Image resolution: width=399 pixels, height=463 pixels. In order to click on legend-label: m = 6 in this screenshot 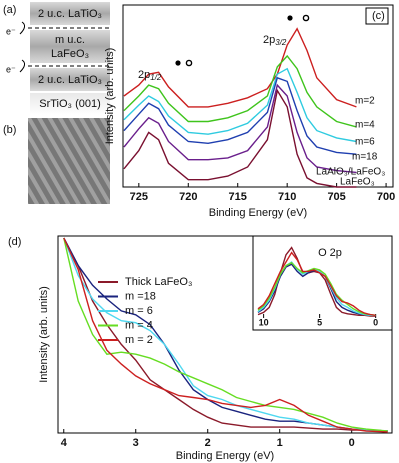, I will do `click(139, 311)`.